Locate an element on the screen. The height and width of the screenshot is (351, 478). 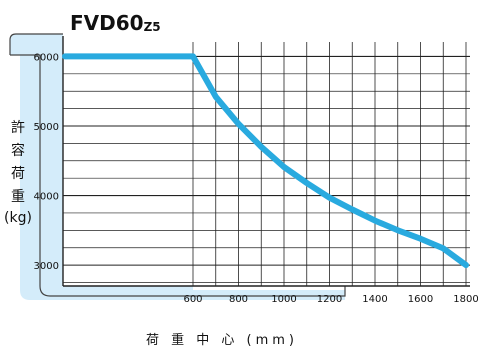
y-tick-label: 4000 is located at coordinates (46, 197).